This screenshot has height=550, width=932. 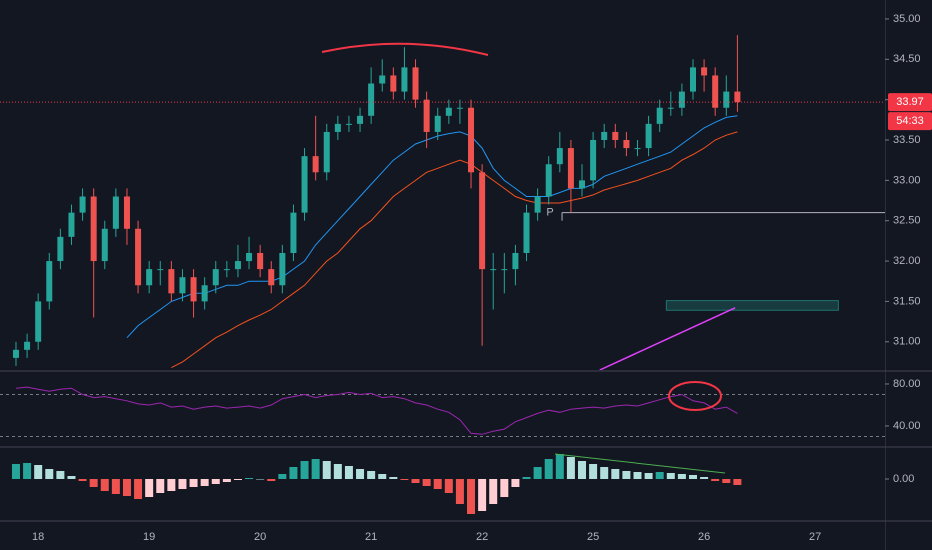 What do you see at coordinates (903, 479) in the screenshot?
I see `y-tick-label: 0.00` at bounding box center [903, 479].